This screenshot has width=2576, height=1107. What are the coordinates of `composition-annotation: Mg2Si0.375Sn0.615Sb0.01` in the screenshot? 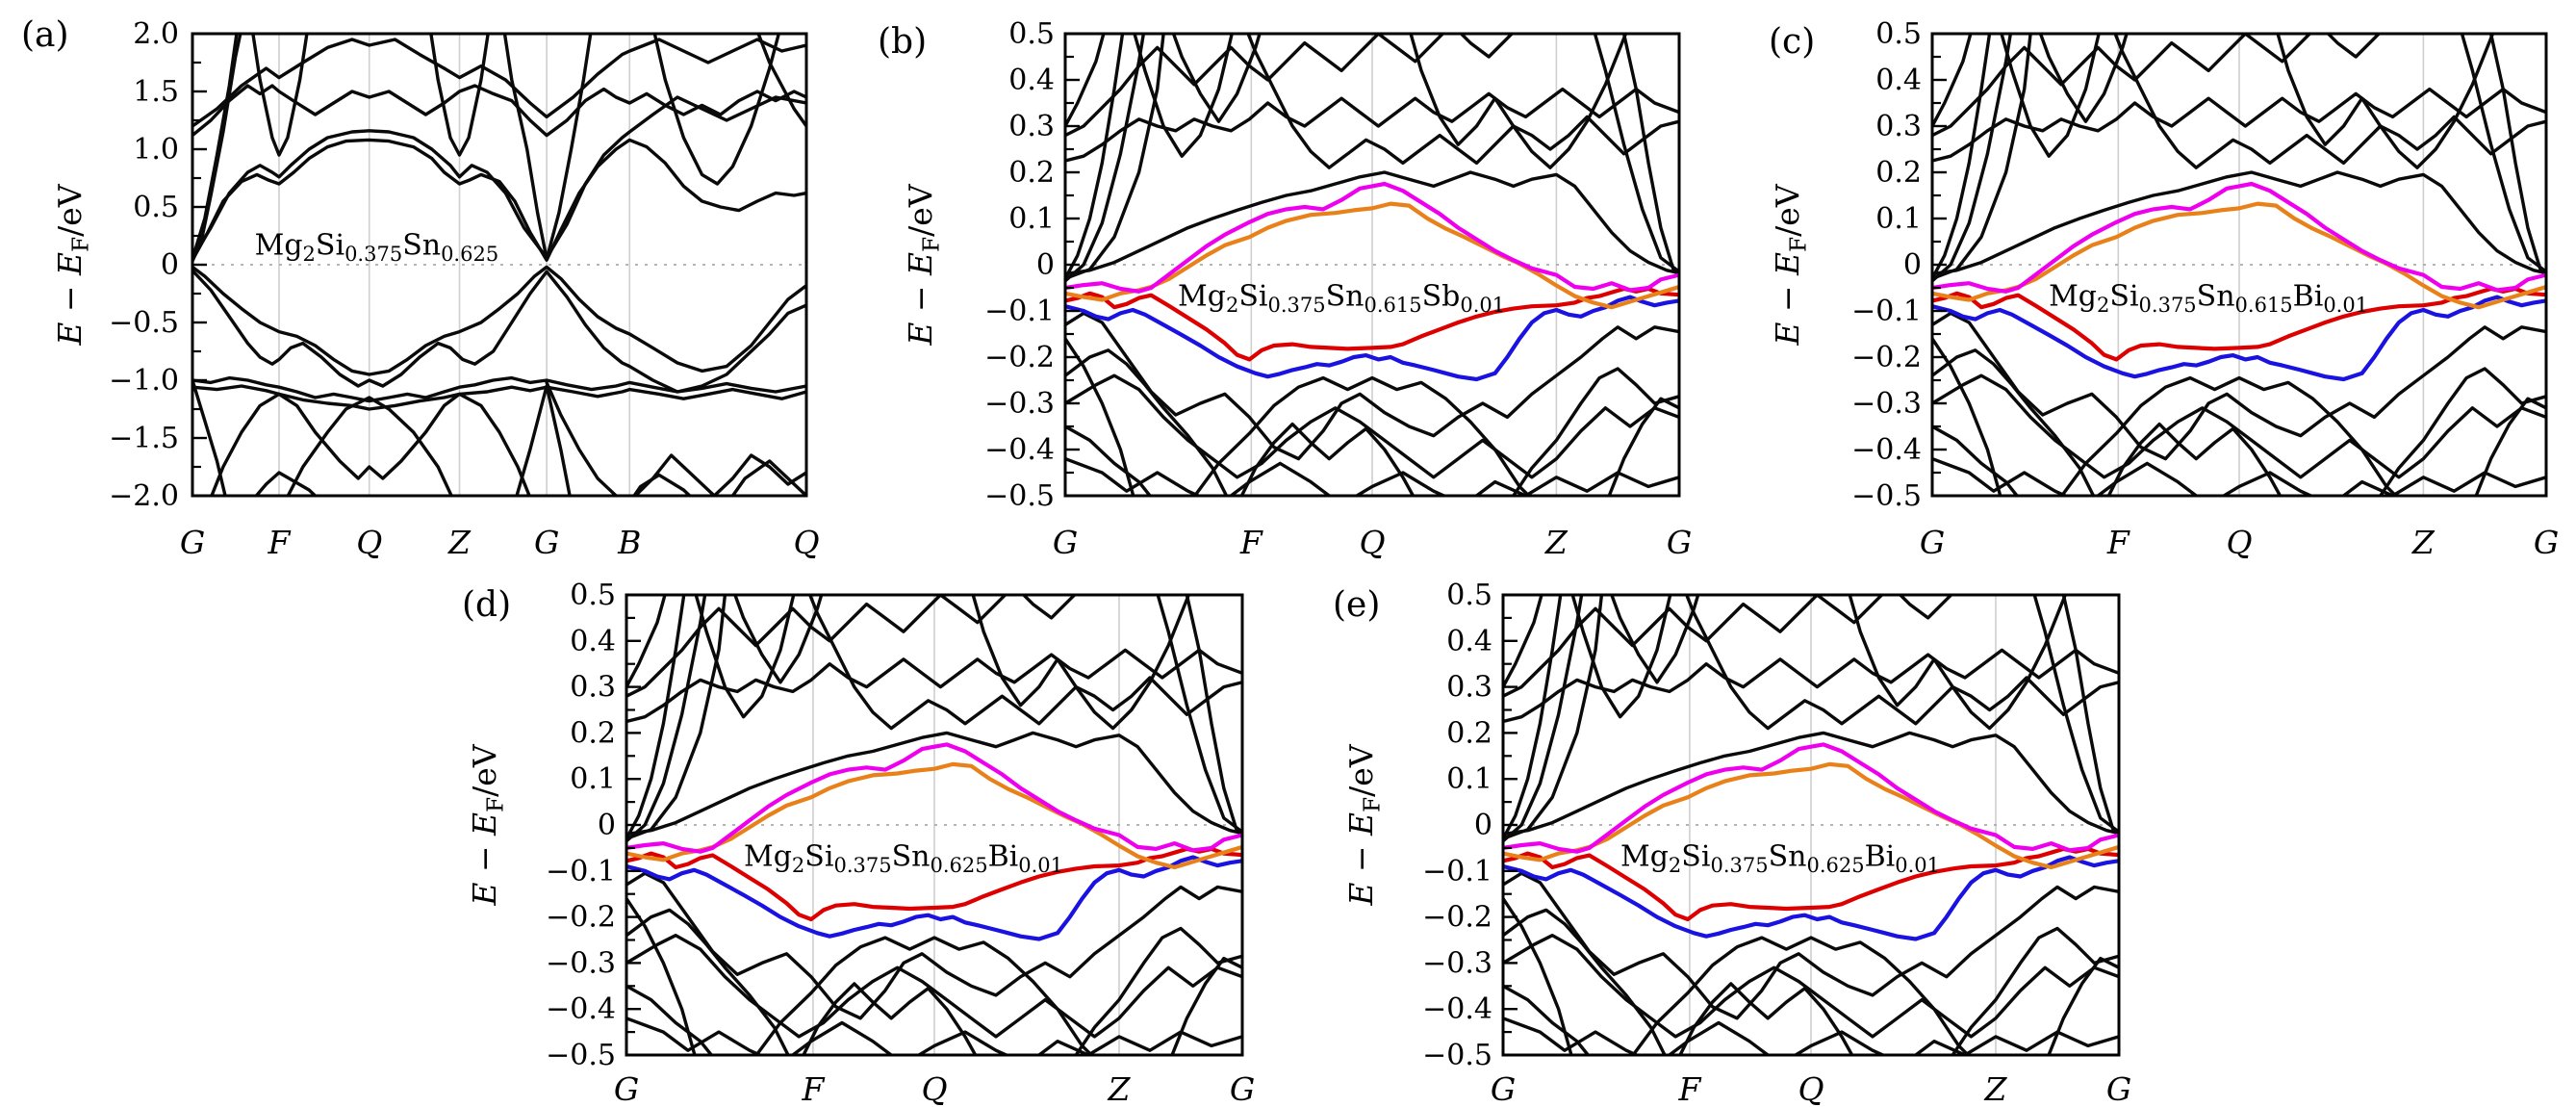 It's located at (1341, 299).